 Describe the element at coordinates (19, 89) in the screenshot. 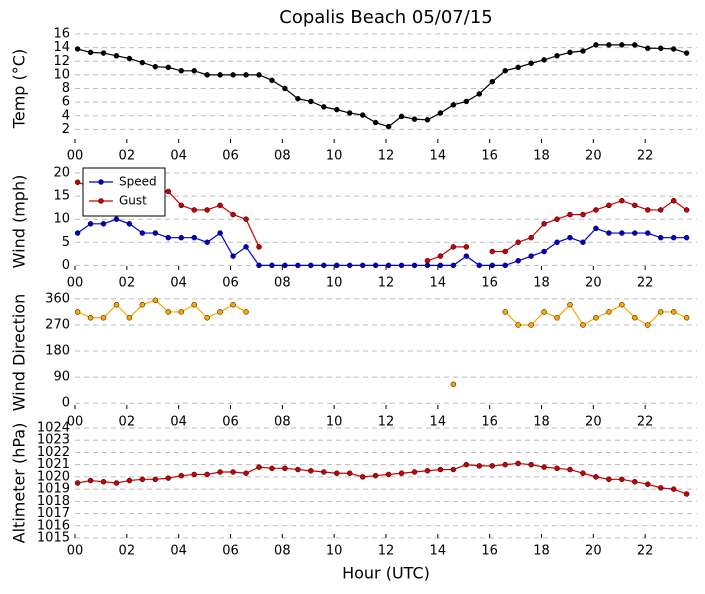

I see `y-axis-label: Temp (°C)` at that location.